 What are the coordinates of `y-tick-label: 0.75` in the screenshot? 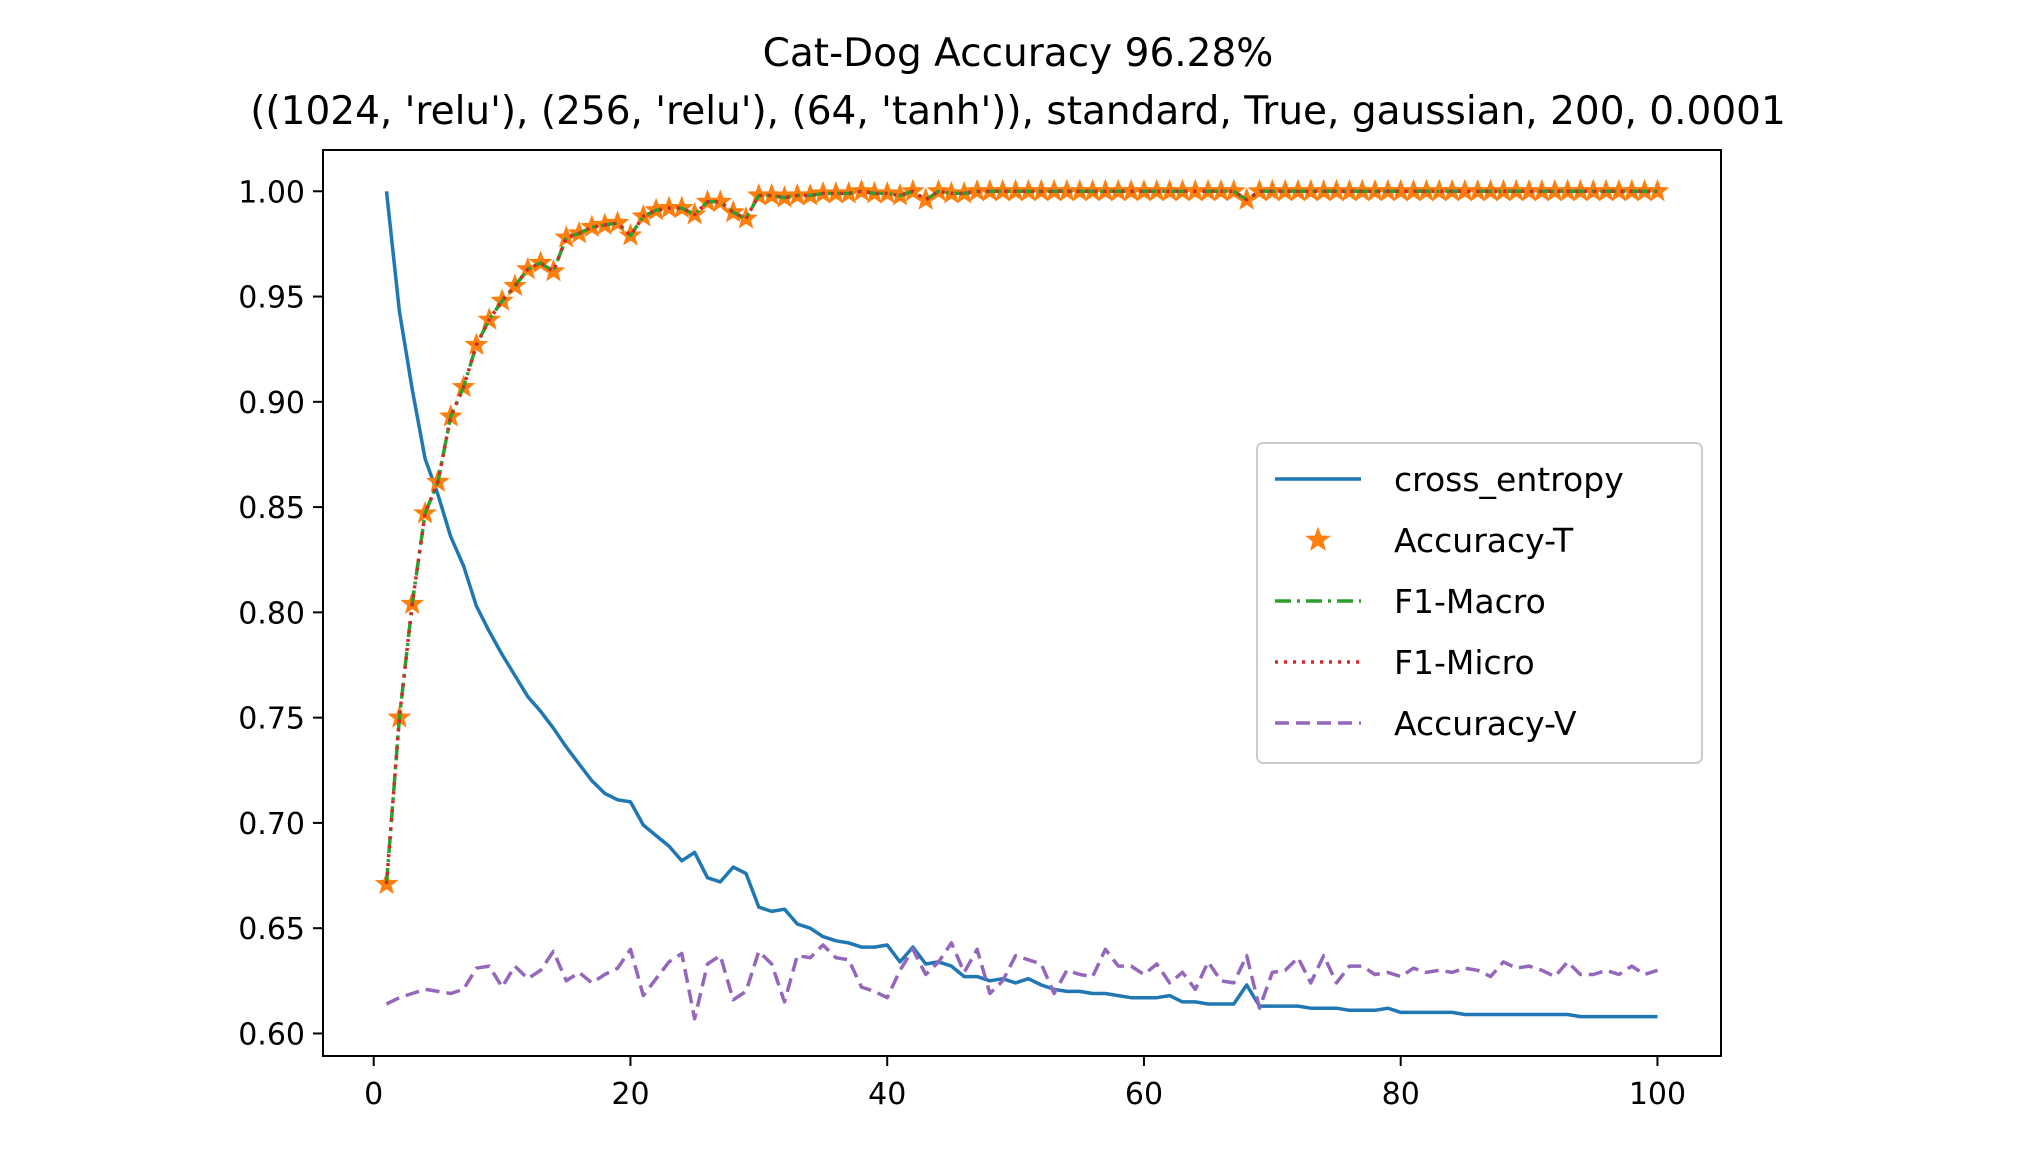 It's located at (271, 719).